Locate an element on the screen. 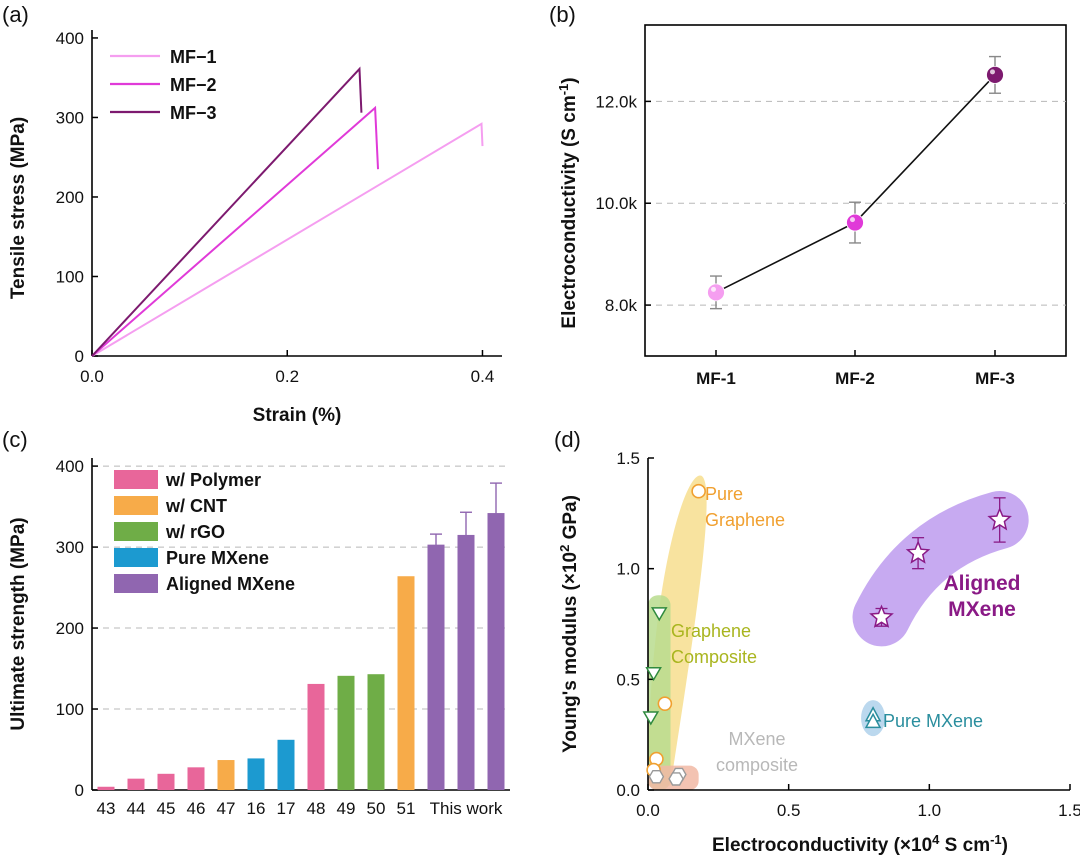  x-tick-label: 45 is located at coordinates (166, 808).